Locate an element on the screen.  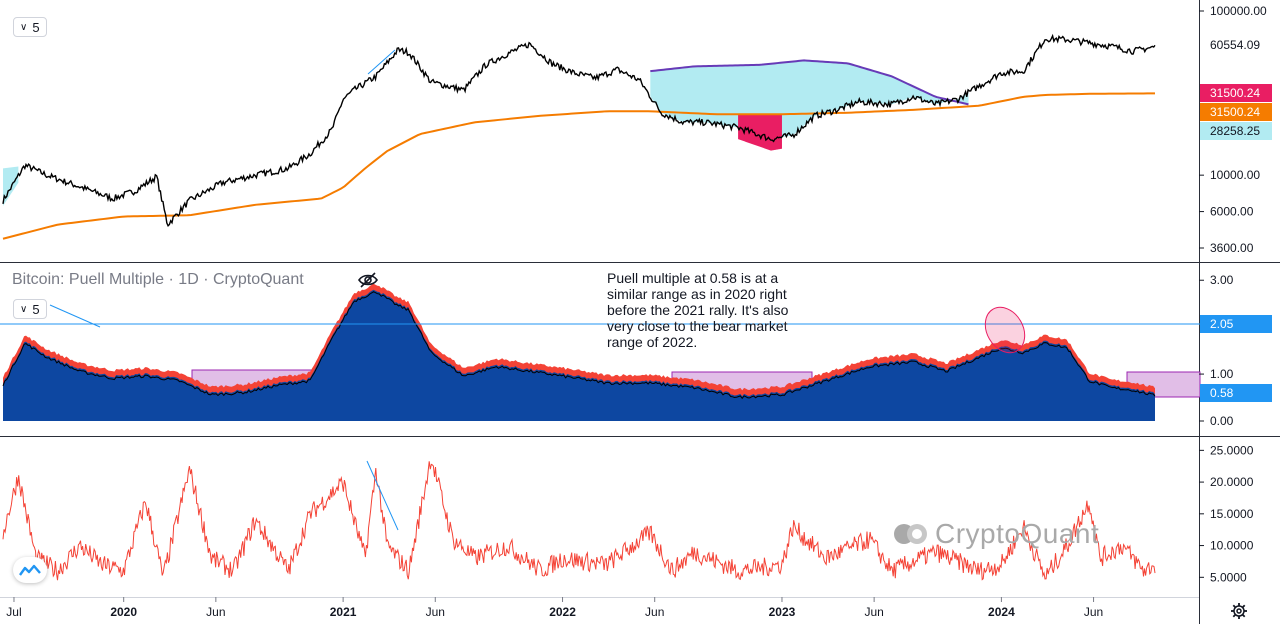
price-interval-selector: ∨ 5 is located at coordinates (30, 27).